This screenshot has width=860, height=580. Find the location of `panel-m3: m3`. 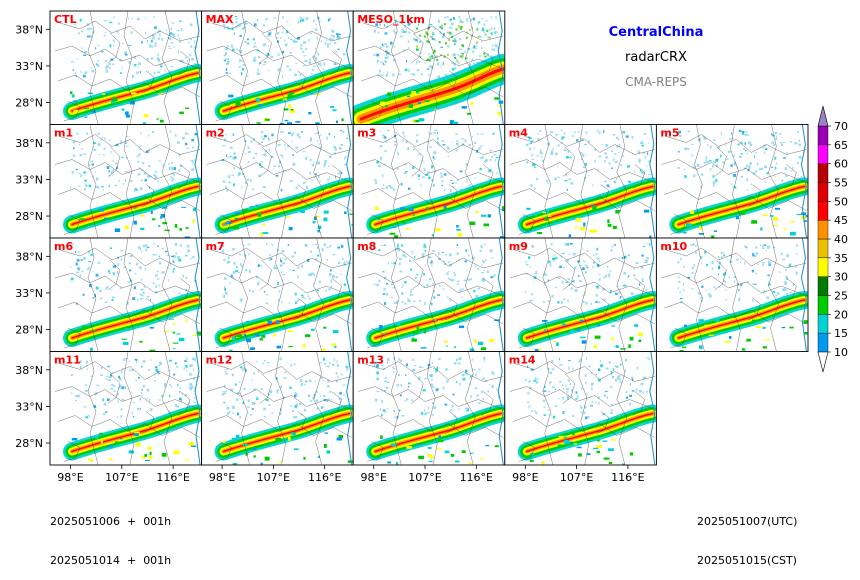

panel-m3: m3 is located at coordinates (429, 181).